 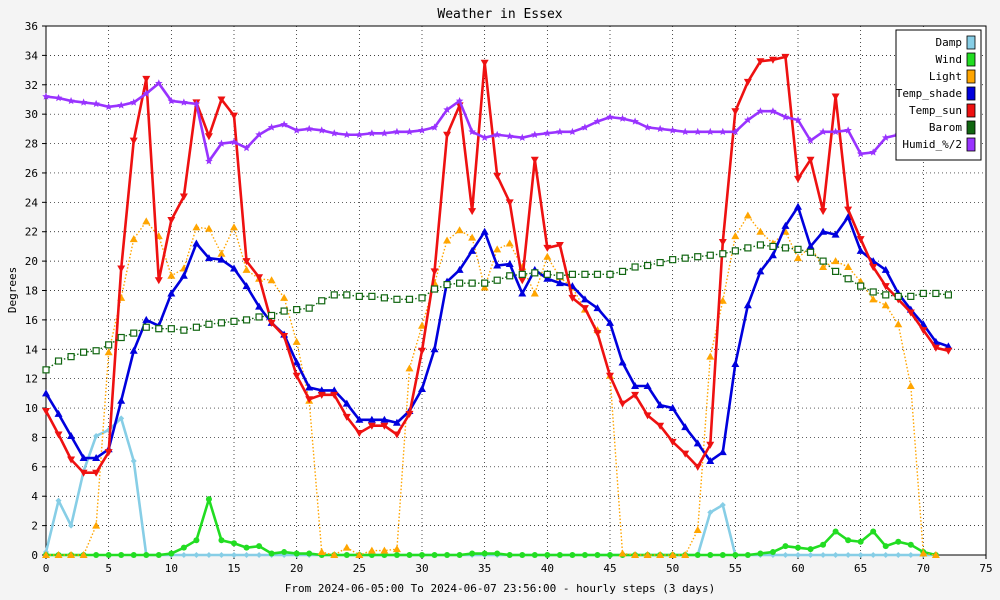 What do you see at coordinates (359, 568) in the screenshot?
I see `x-tick-label: 25` at bounding box center [359, 568].